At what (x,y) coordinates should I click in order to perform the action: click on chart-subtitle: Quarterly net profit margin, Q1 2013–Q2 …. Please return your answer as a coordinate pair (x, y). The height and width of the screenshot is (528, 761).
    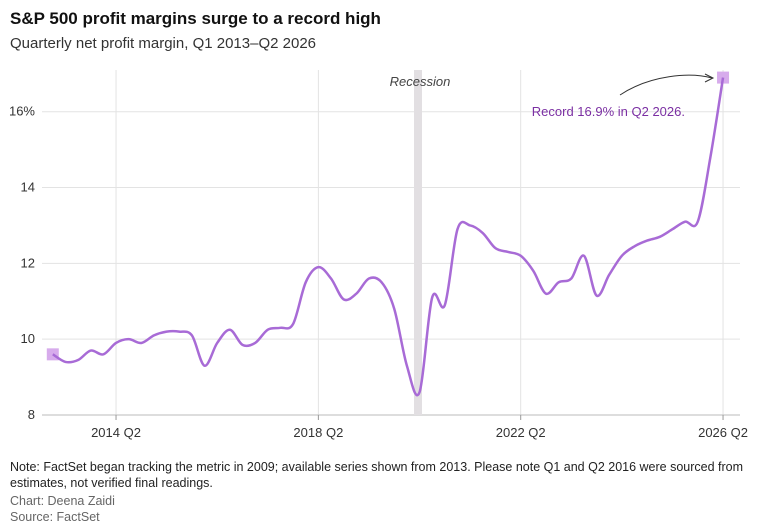
    Looking at the image, I should click on (163, 43).